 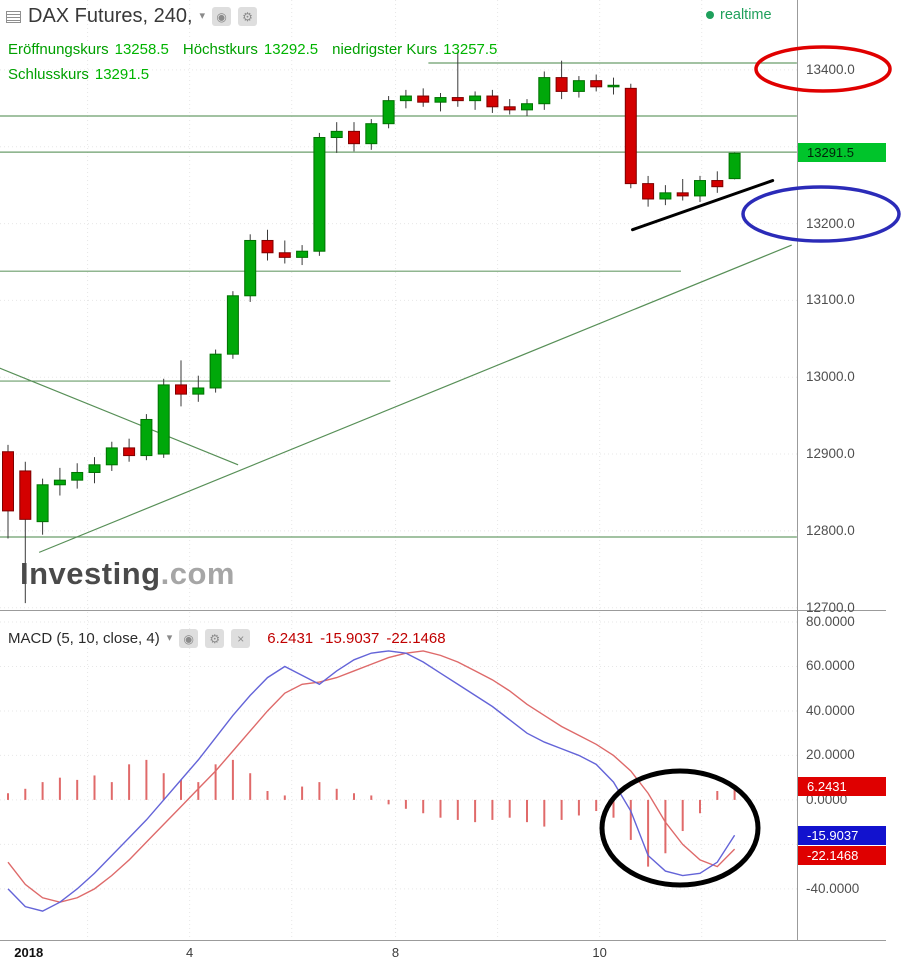 I want to click on price-axis-label: 12700.0, so click(x=830, y=607).